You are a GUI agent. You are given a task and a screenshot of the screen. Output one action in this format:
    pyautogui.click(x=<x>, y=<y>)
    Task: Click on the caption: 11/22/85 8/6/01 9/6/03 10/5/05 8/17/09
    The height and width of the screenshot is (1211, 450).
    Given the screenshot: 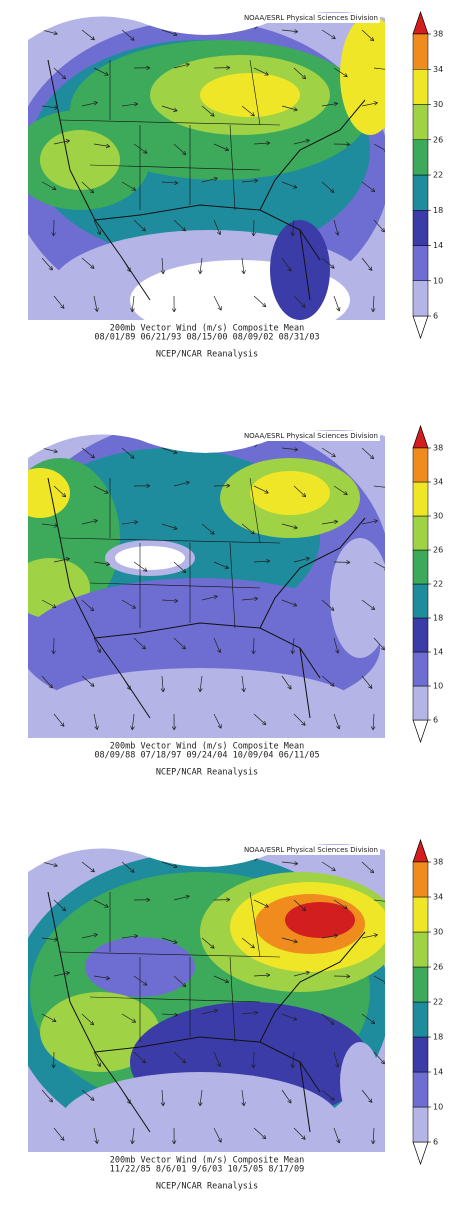 What is the action you would take?
    pyautogui.click(x=207, y=1170)
    